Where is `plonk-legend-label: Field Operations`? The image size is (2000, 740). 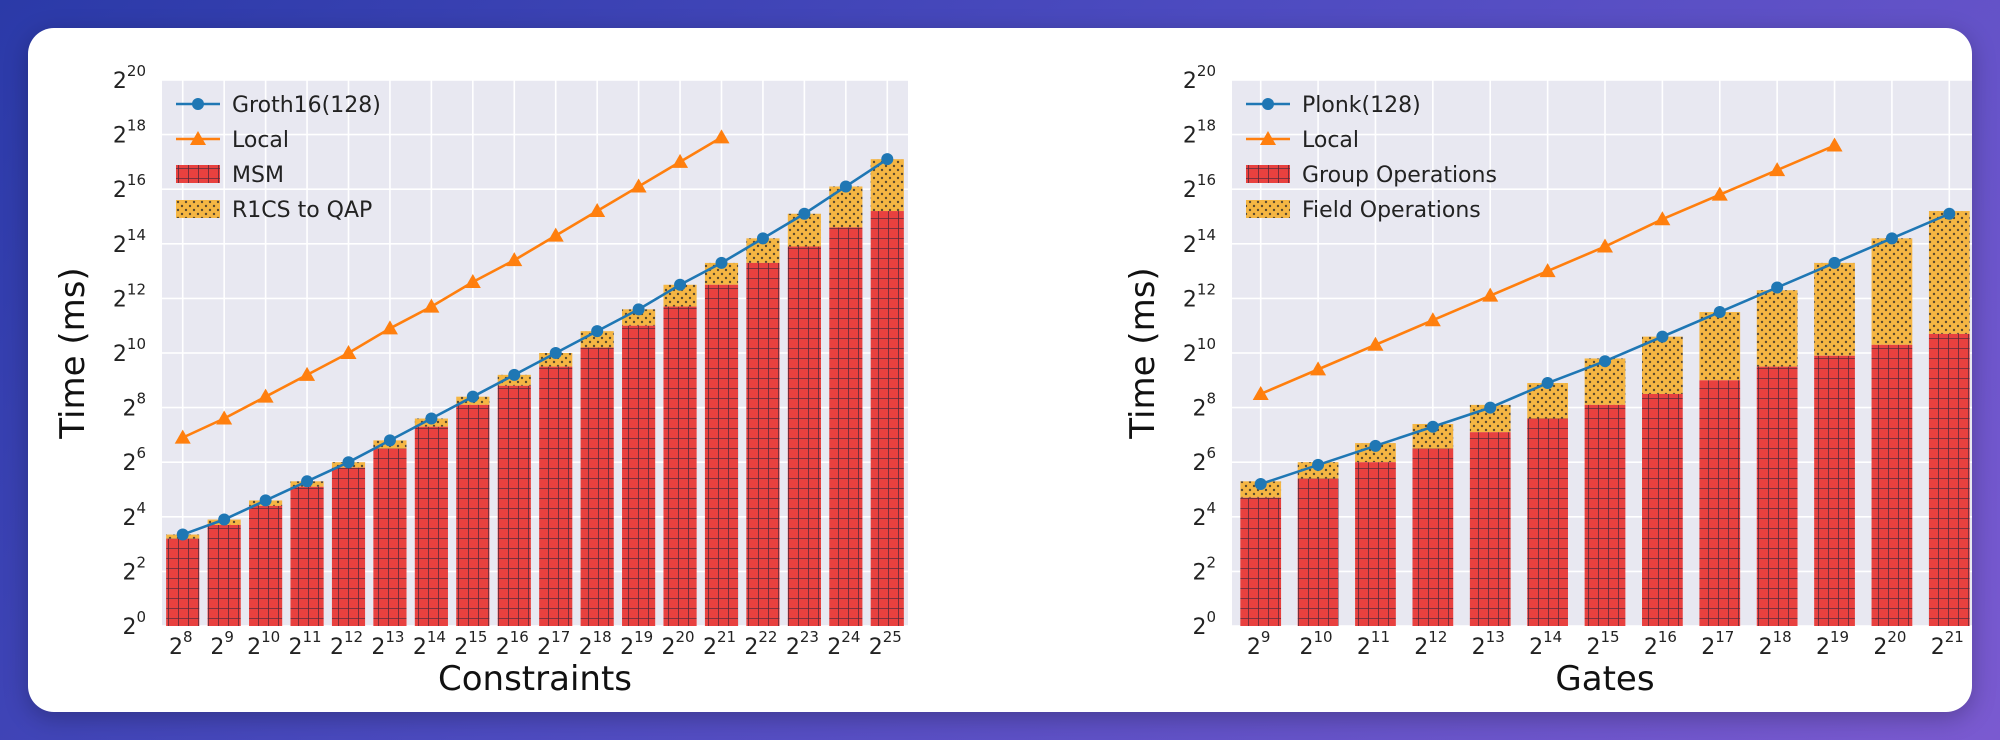 plonk-legend-label: Field Operations is located at coordinates (1391, 210).